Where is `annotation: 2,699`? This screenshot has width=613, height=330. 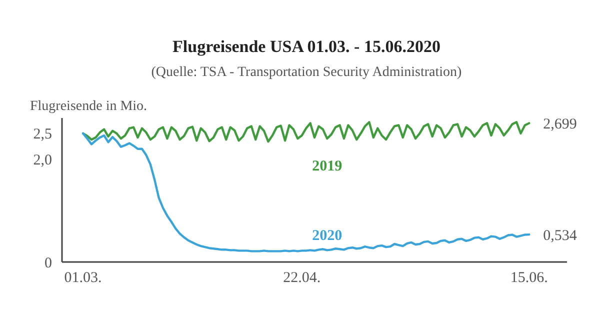 annotation: 2,699 is located at coordinates (560, 124).